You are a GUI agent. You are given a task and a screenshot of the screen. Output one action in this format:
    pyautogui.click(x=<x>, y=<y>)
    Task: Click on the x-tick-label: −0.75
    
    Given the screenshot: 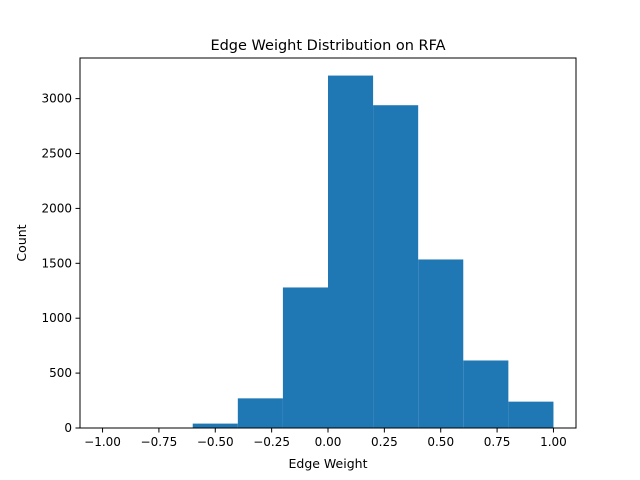 What is the action you would take?
    pyautogui.click(x=159, y=442)
    